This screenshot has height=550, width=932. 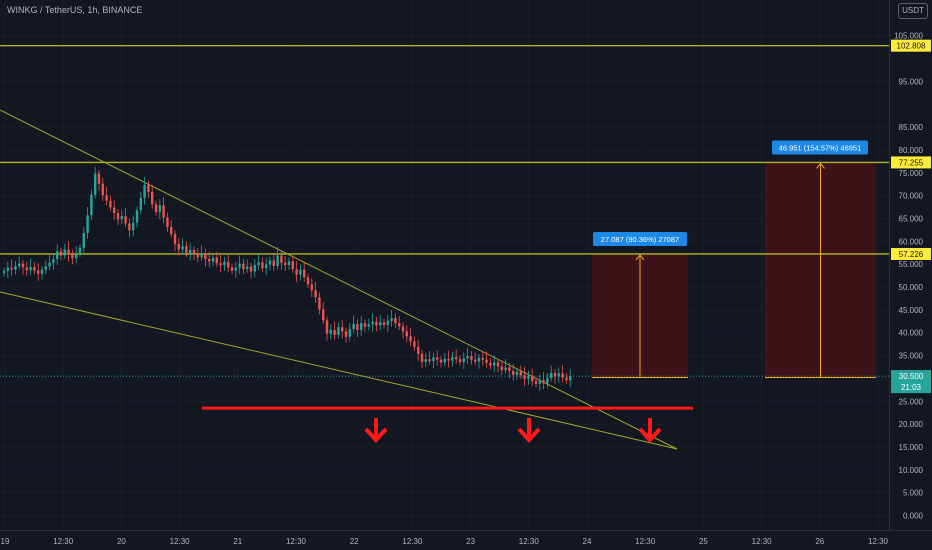 I want to click on support-annotation, so click(x=447, y=424).